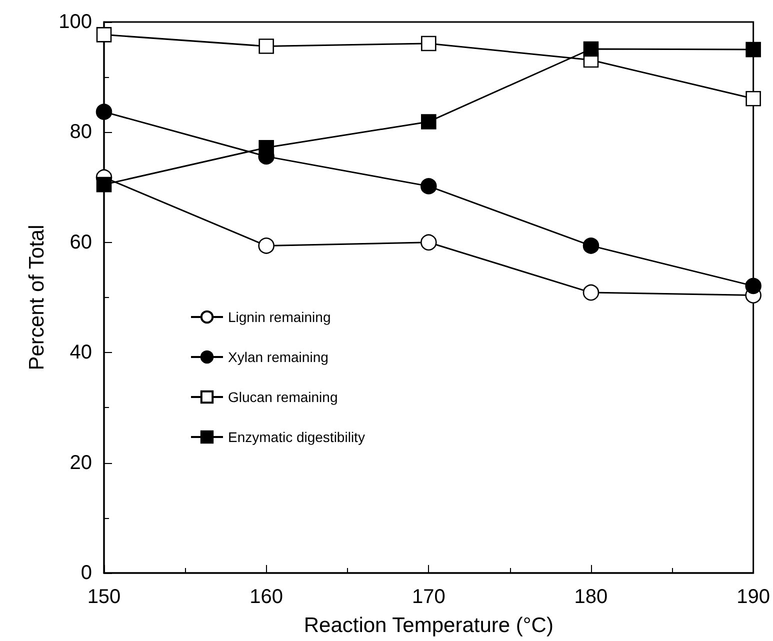 Image resolution: width=773 pixels, height=641 pixels. I want to click on x-tick-label: 150, so click(104, 597).